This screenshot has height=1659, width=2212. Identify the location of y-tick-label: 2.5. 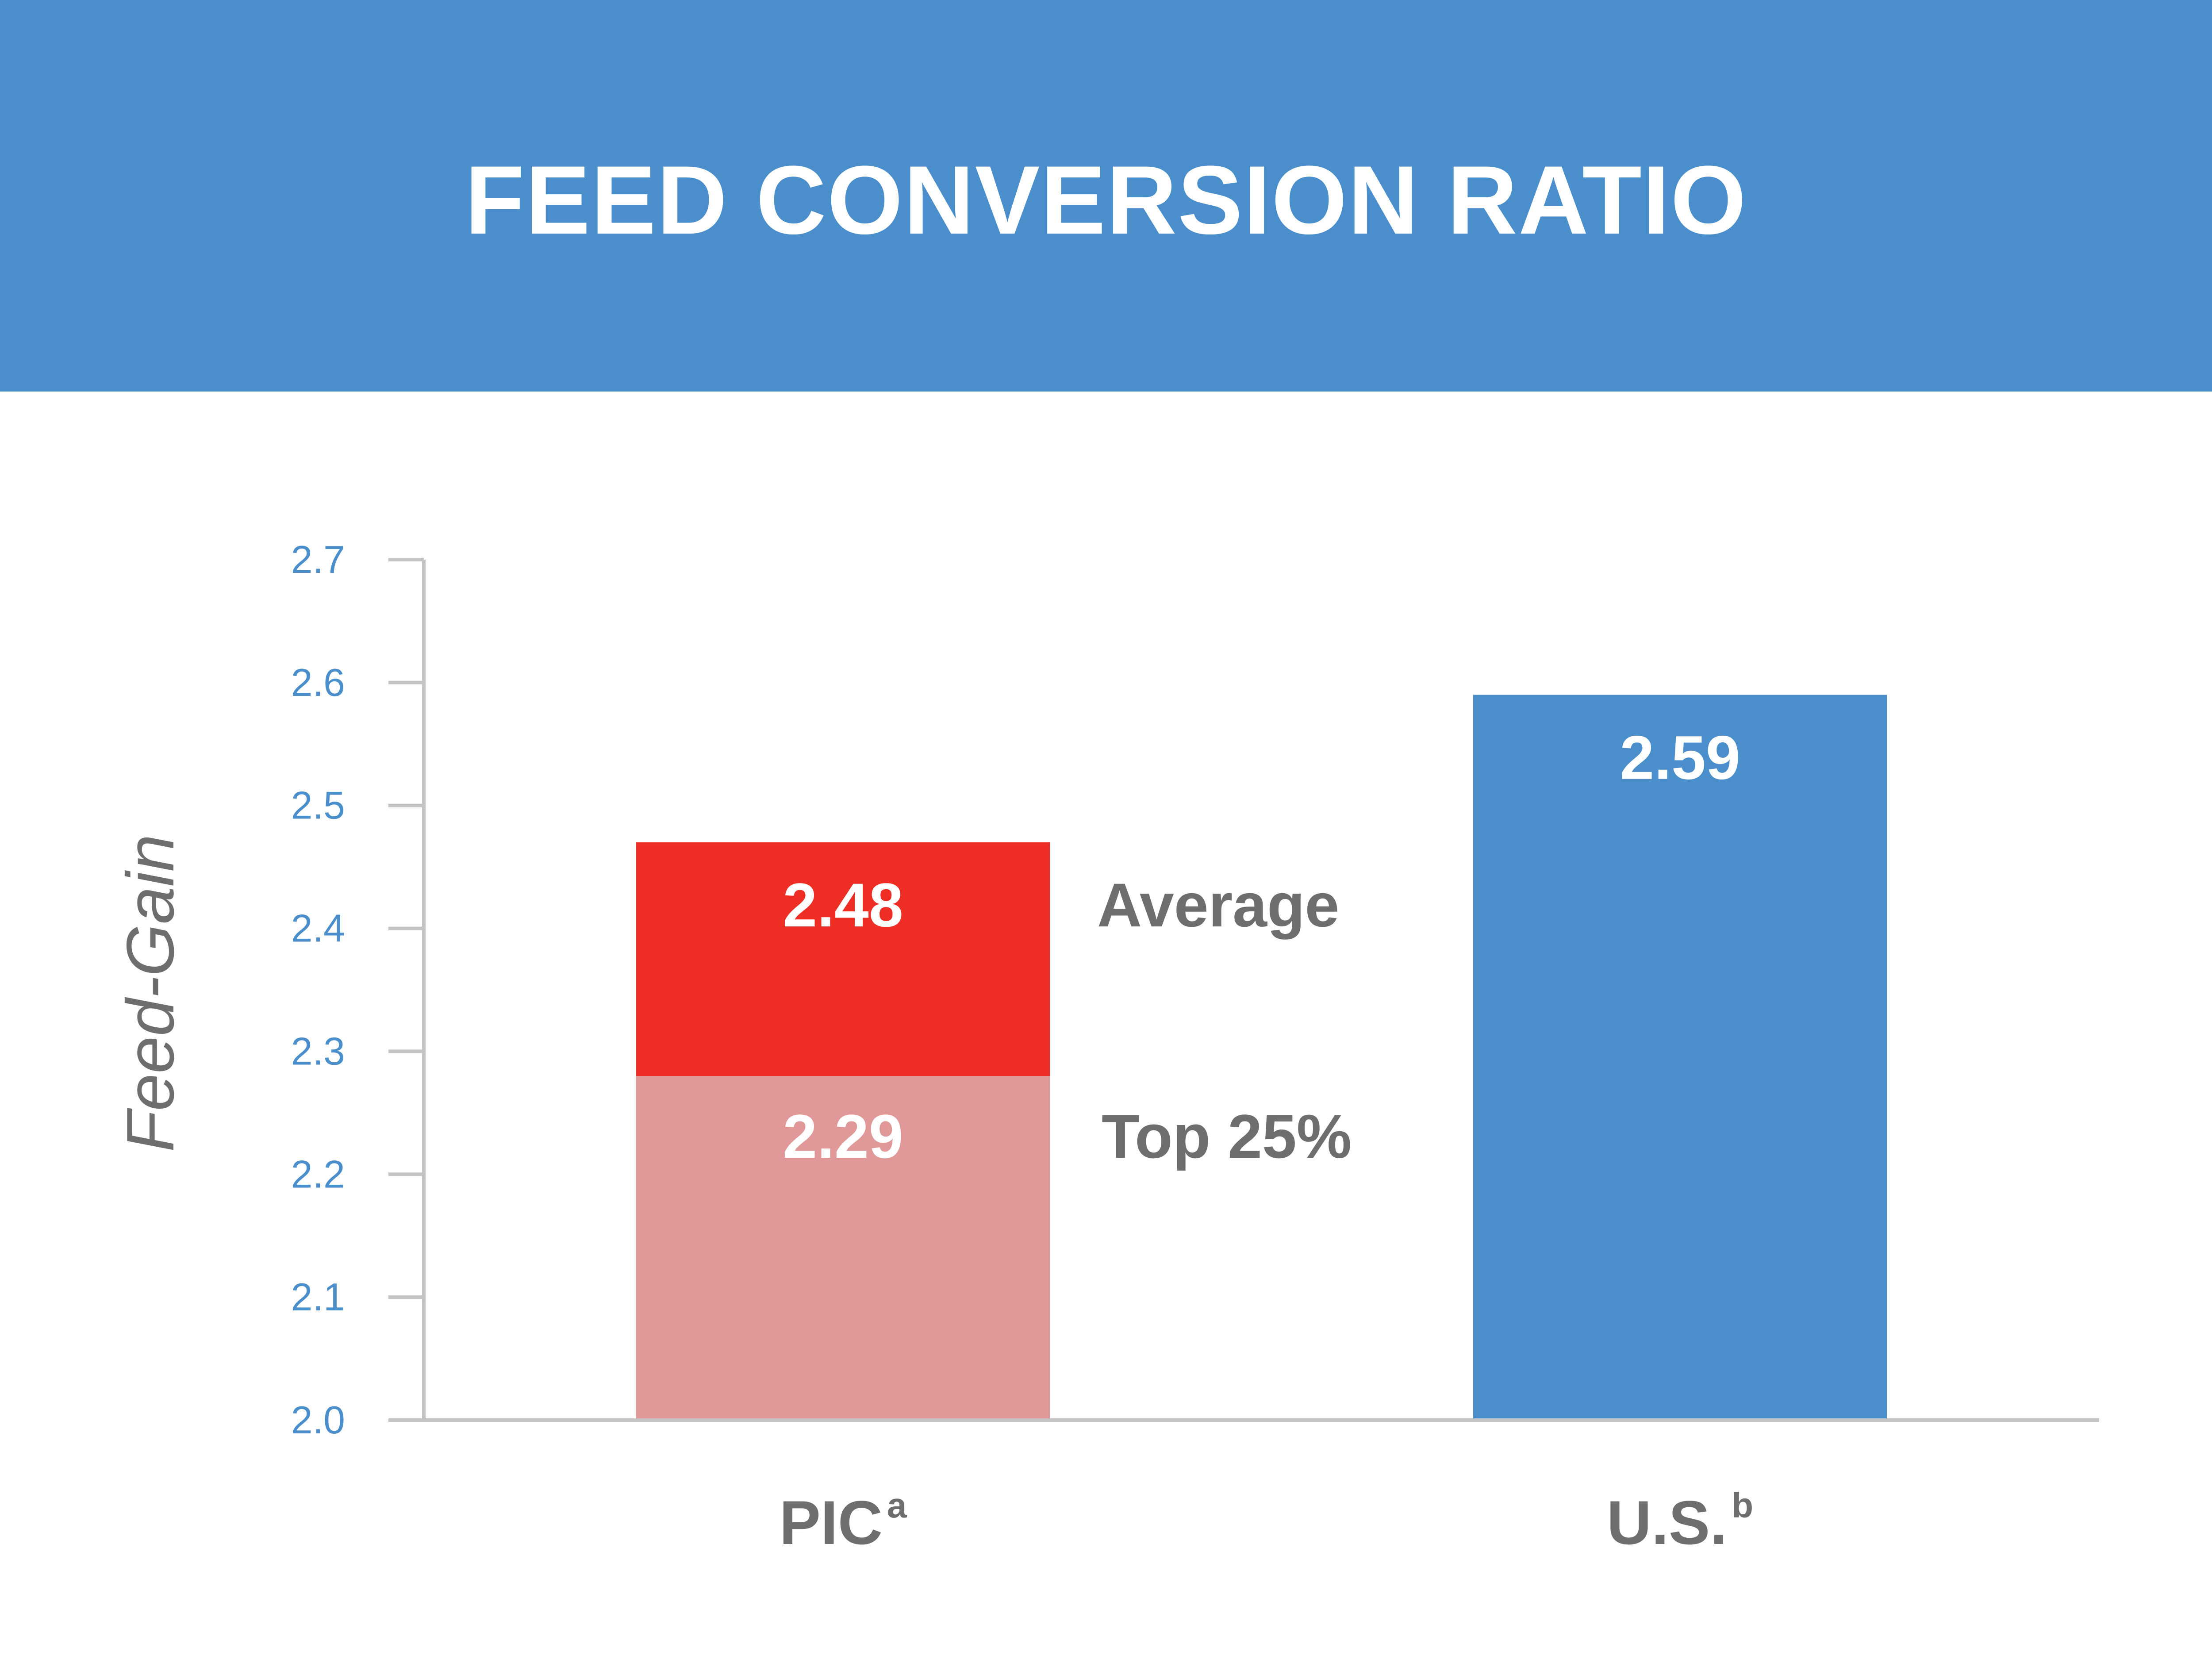
(318, 805).